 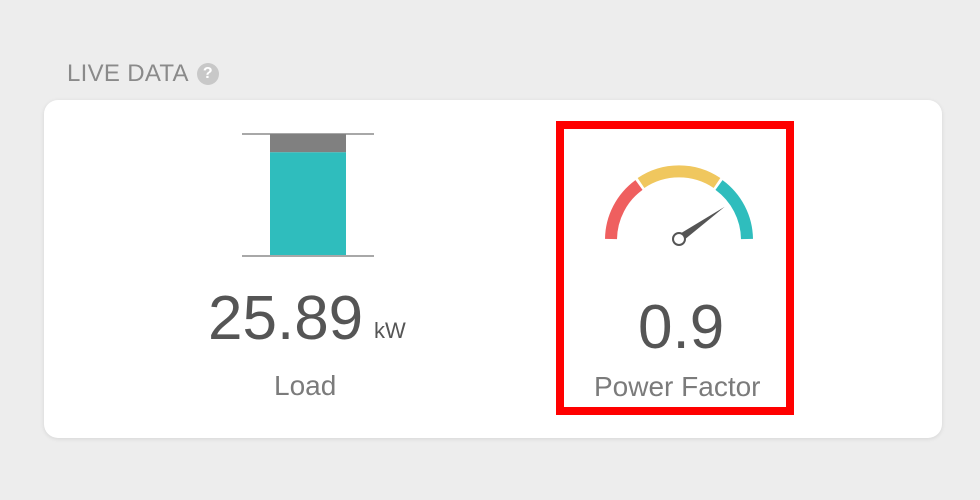 What do you see at coordinates (128, 73) in the screenshot?
I see `section-title: LIVE DATA` at bounding box center [128, 73].